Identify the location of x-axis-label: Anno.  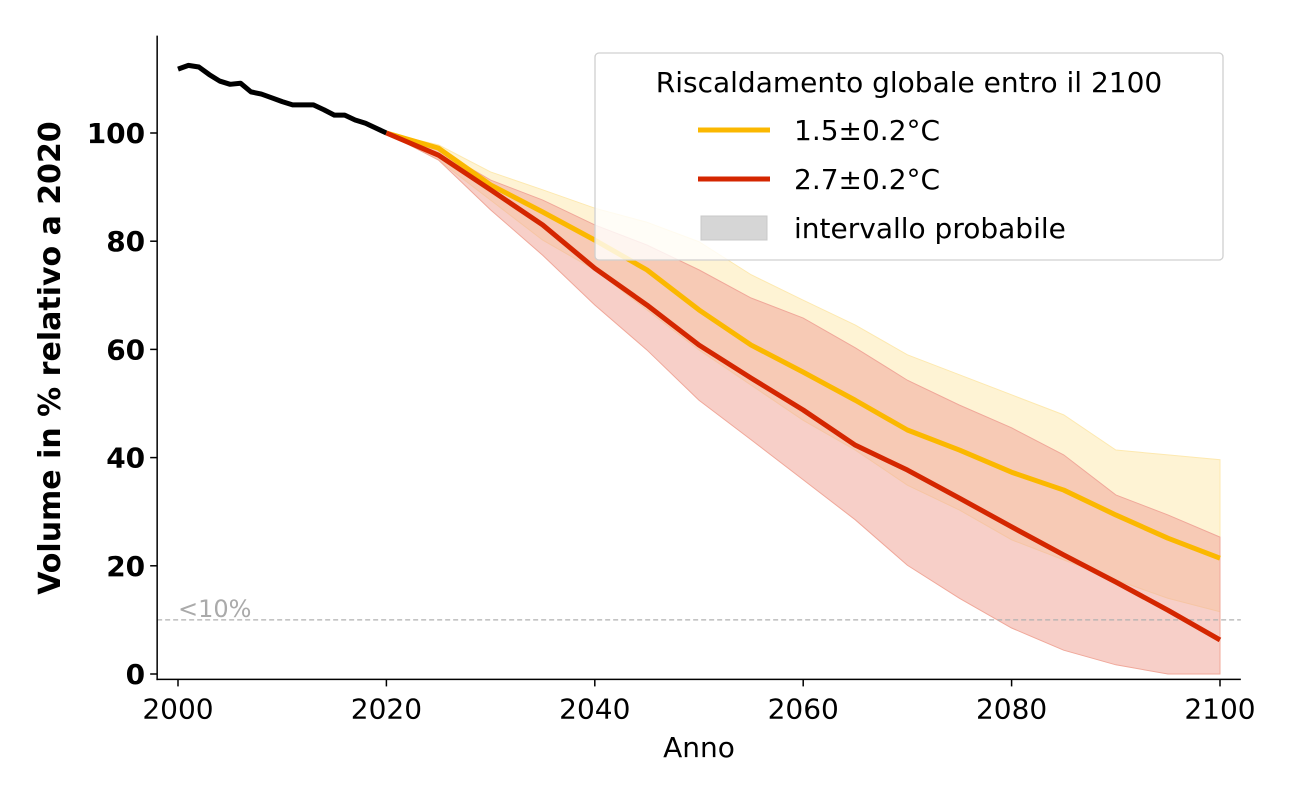
(699, 747).